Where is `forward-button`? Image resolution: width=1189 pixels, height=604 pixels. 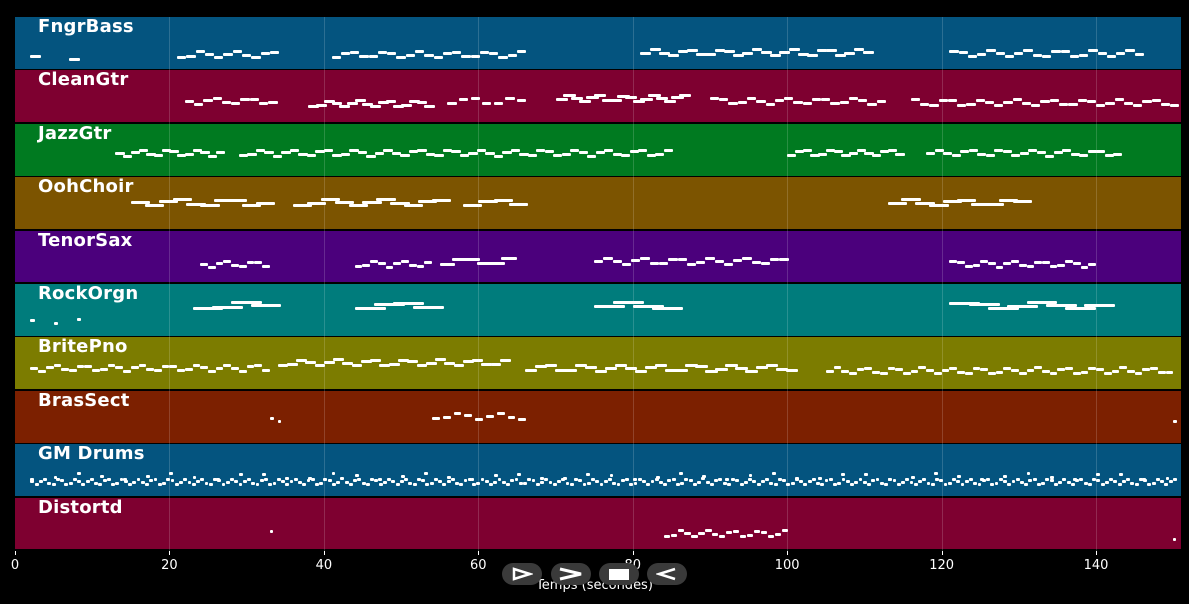
forward-button is located at coordinates (571, 574).